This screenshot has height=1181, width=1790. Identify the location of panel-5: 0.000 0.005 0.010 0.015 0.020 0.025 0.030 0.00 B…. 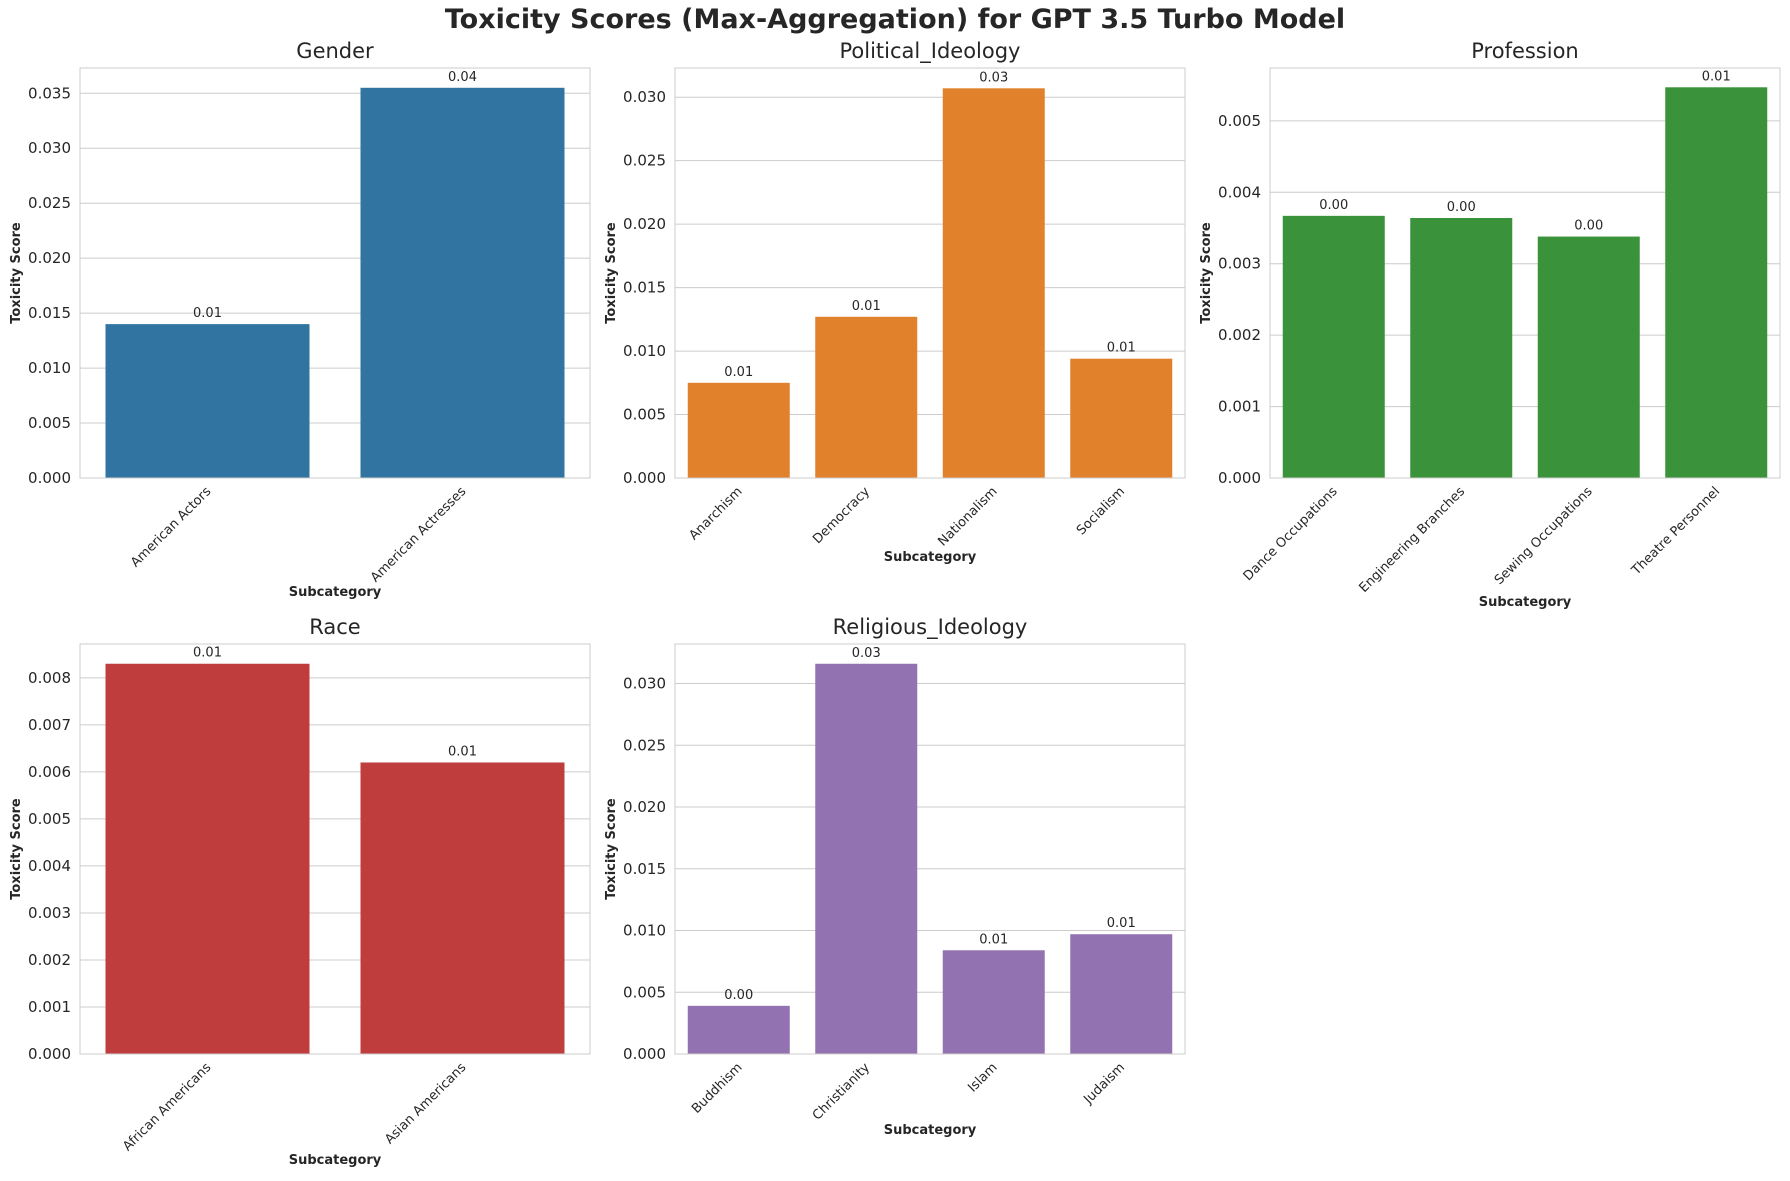
(895, 876).